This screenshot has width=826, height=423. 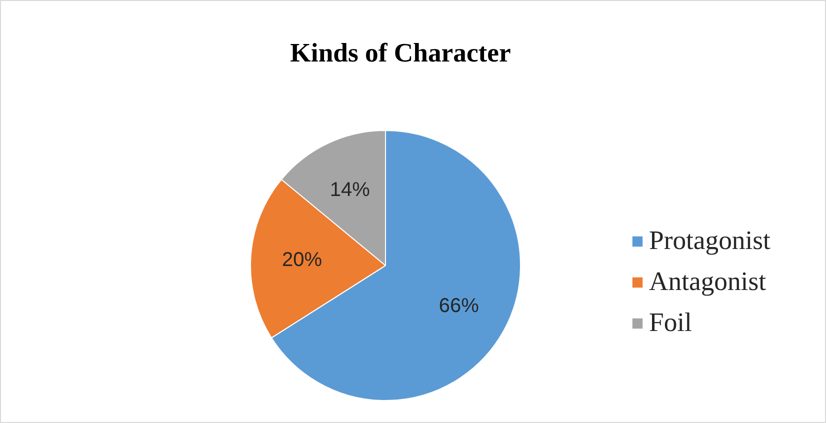 I want to click on chart-title: Kinds of Character, so click(x=400, y=53).